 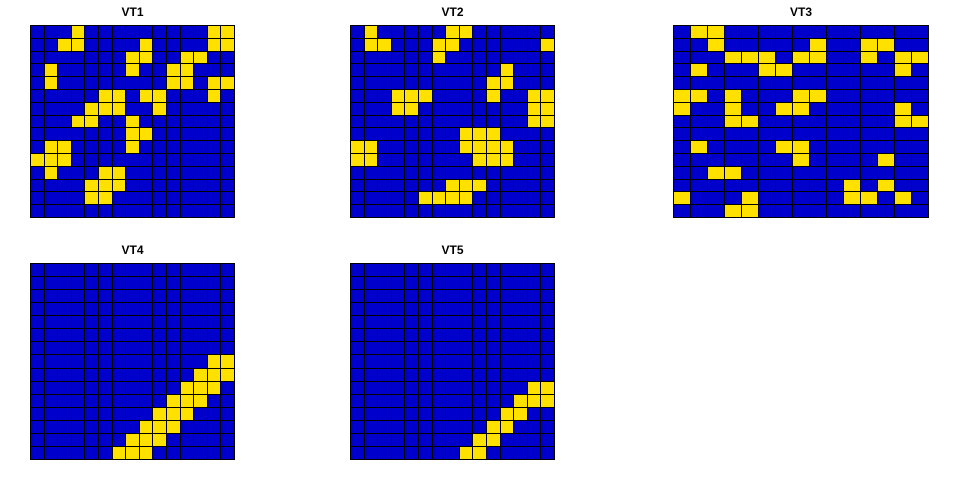 What do you see at coordinates (452, 121) in the screenshot?
I see `heatmap-vt2` at bounding box center [452, 121].